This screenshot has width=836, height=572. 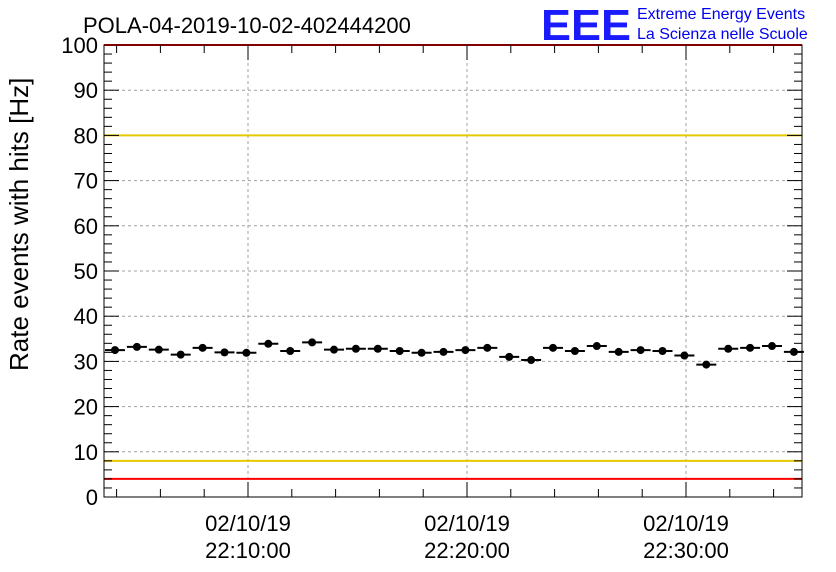 I want to click on y-axis-label: Rate events with hits [Hz], so click(x=19, y=224).